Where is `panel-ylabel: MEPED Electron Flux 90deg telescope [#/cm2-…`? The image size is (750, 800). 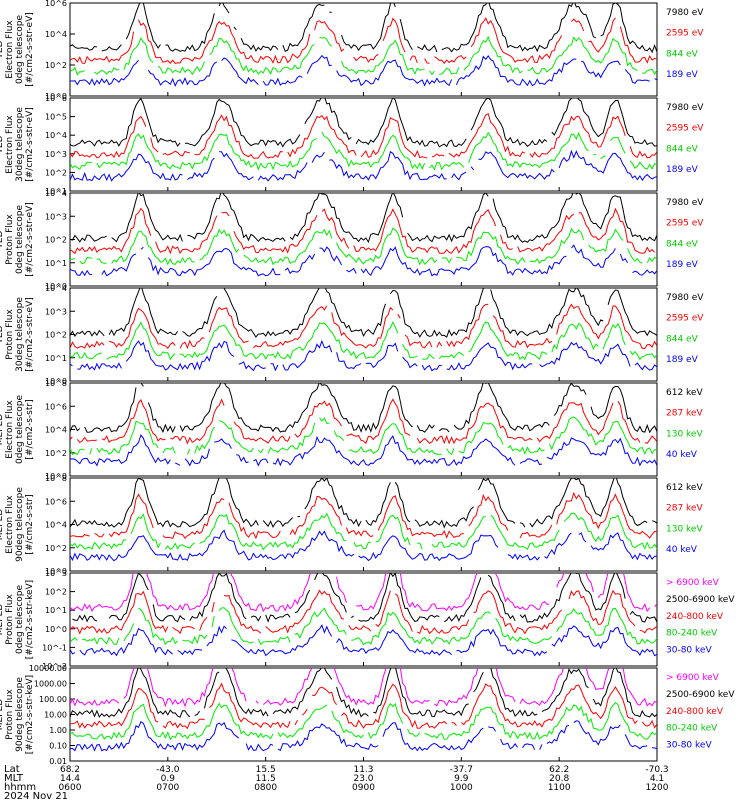
panel-ylabel: MEPED Electron Flux 90deg telescope [#/cm2-… is located at coordinates (17, 524).